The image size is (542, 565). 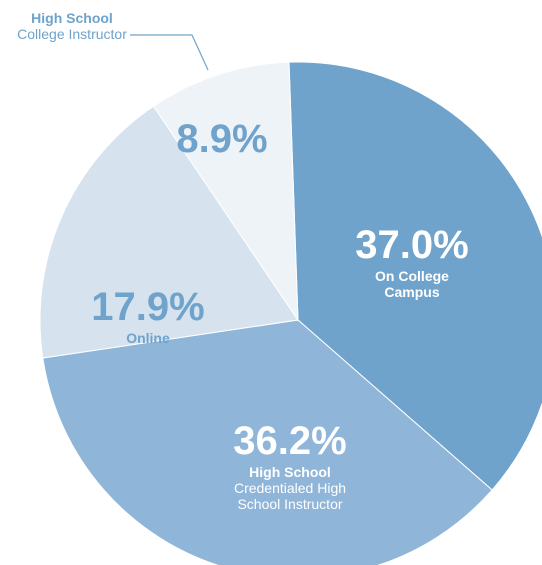 What do you see at coordinates (148, 307) in the screenshot?
I see `value-label: 17.9%` at bounding box center [148, 307].